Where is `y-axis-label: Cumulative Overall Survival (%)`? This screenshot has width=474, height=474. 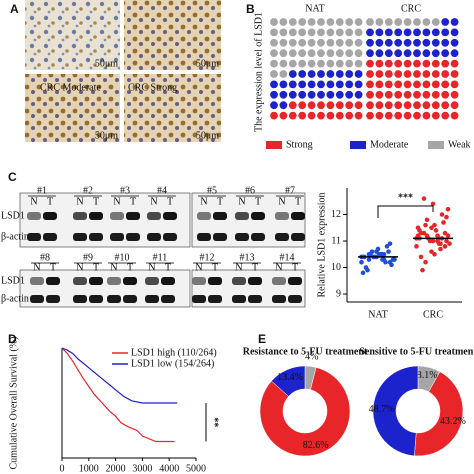
y-axis-label: Cumulative Overall Survival (%) is located at coordinates (13, 402).